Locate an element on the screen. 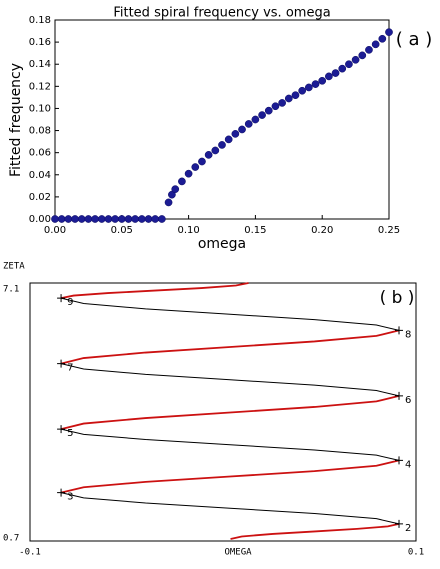 The width and height of the screenshot is (440, 569). point-label: 3 is located at coordinates (70, 497).